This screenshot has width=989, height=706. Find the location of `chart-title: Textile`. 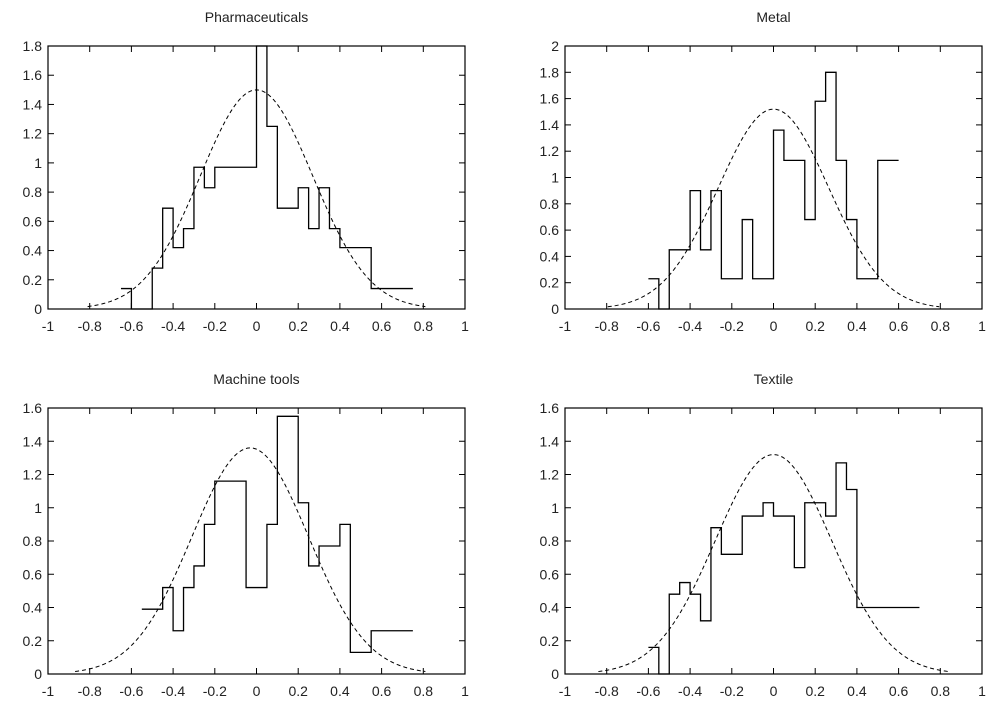

chart-title: Textile is located at coordinates (774, 379).